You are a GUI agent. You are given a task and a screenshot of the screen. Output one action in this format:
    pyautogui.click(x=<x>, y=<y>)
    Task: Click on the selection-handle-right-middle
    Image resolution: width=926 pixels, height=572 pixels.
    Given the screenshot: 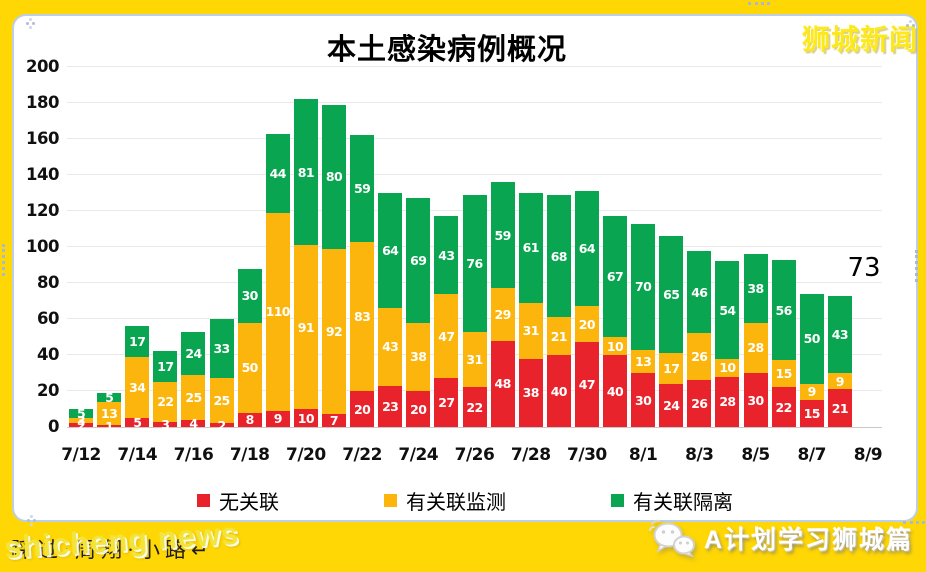 What is the action you would take?
    pyautogui.click(x=916, y=266)
    